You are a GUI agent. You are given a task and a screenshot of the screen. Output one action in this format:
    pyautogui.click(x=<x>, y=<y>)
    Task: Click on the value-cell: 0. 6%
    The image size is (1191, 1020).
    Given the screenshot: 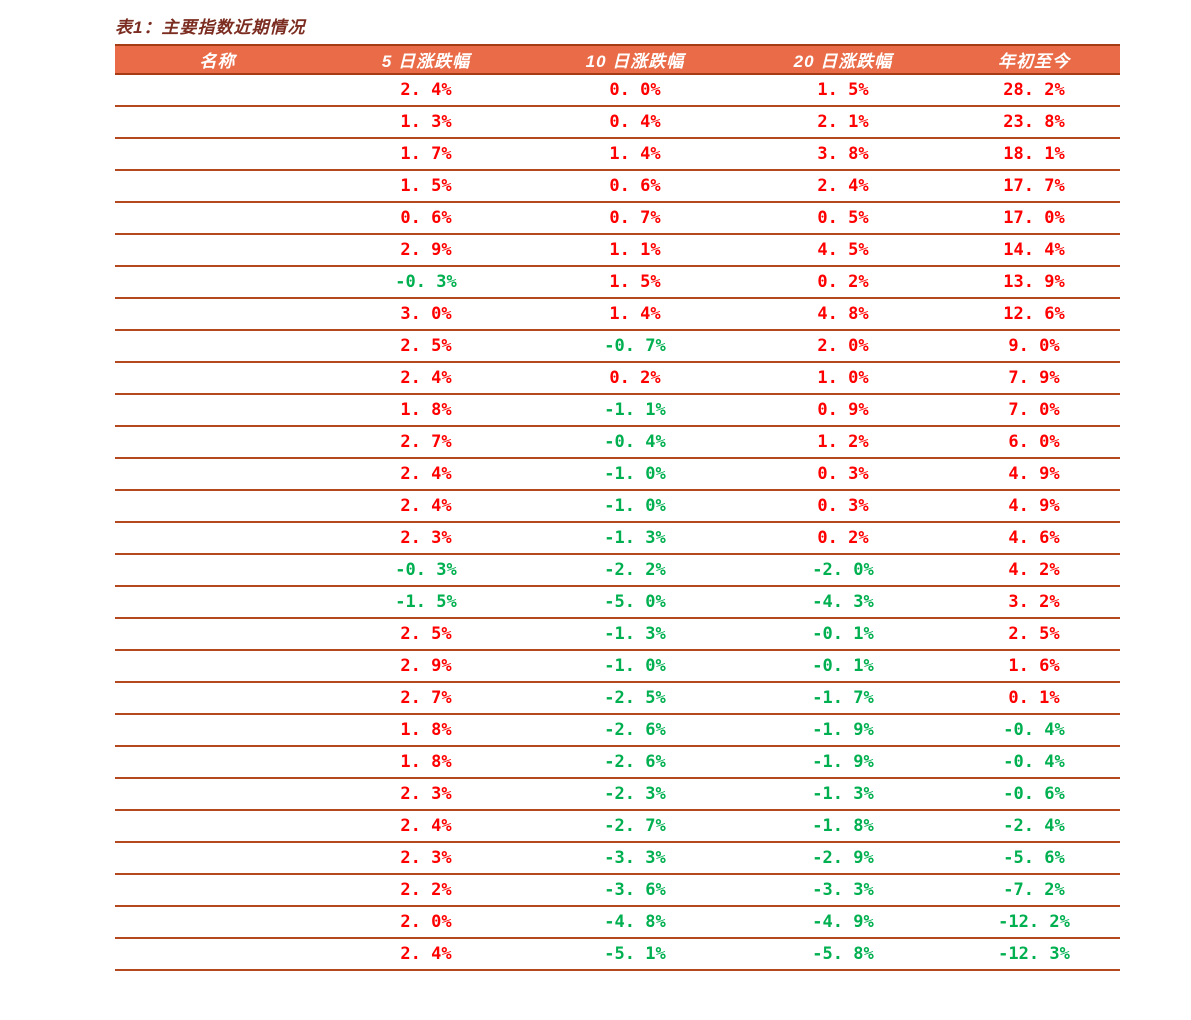 What is the action you would take?
    pyautogui.click(x=426, y=218)
    